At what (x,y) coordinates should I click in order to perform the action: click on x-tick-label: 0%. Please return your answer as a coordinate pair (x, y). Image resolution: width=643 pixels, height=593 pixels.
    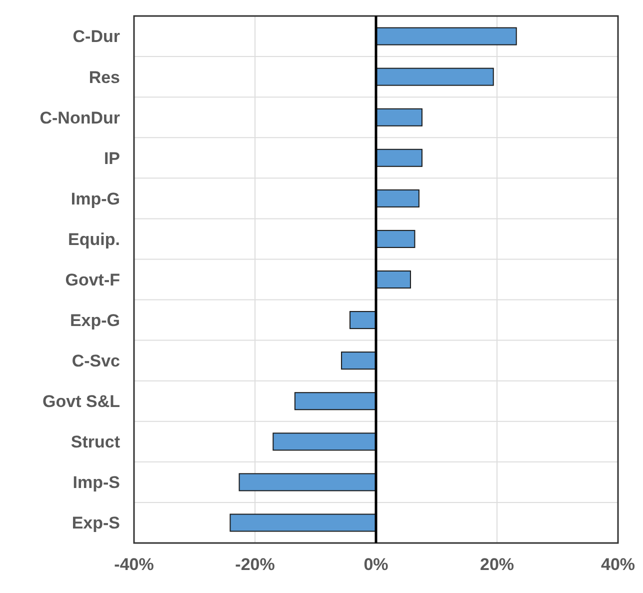
    Looking at the image, I should click on (376, 564).